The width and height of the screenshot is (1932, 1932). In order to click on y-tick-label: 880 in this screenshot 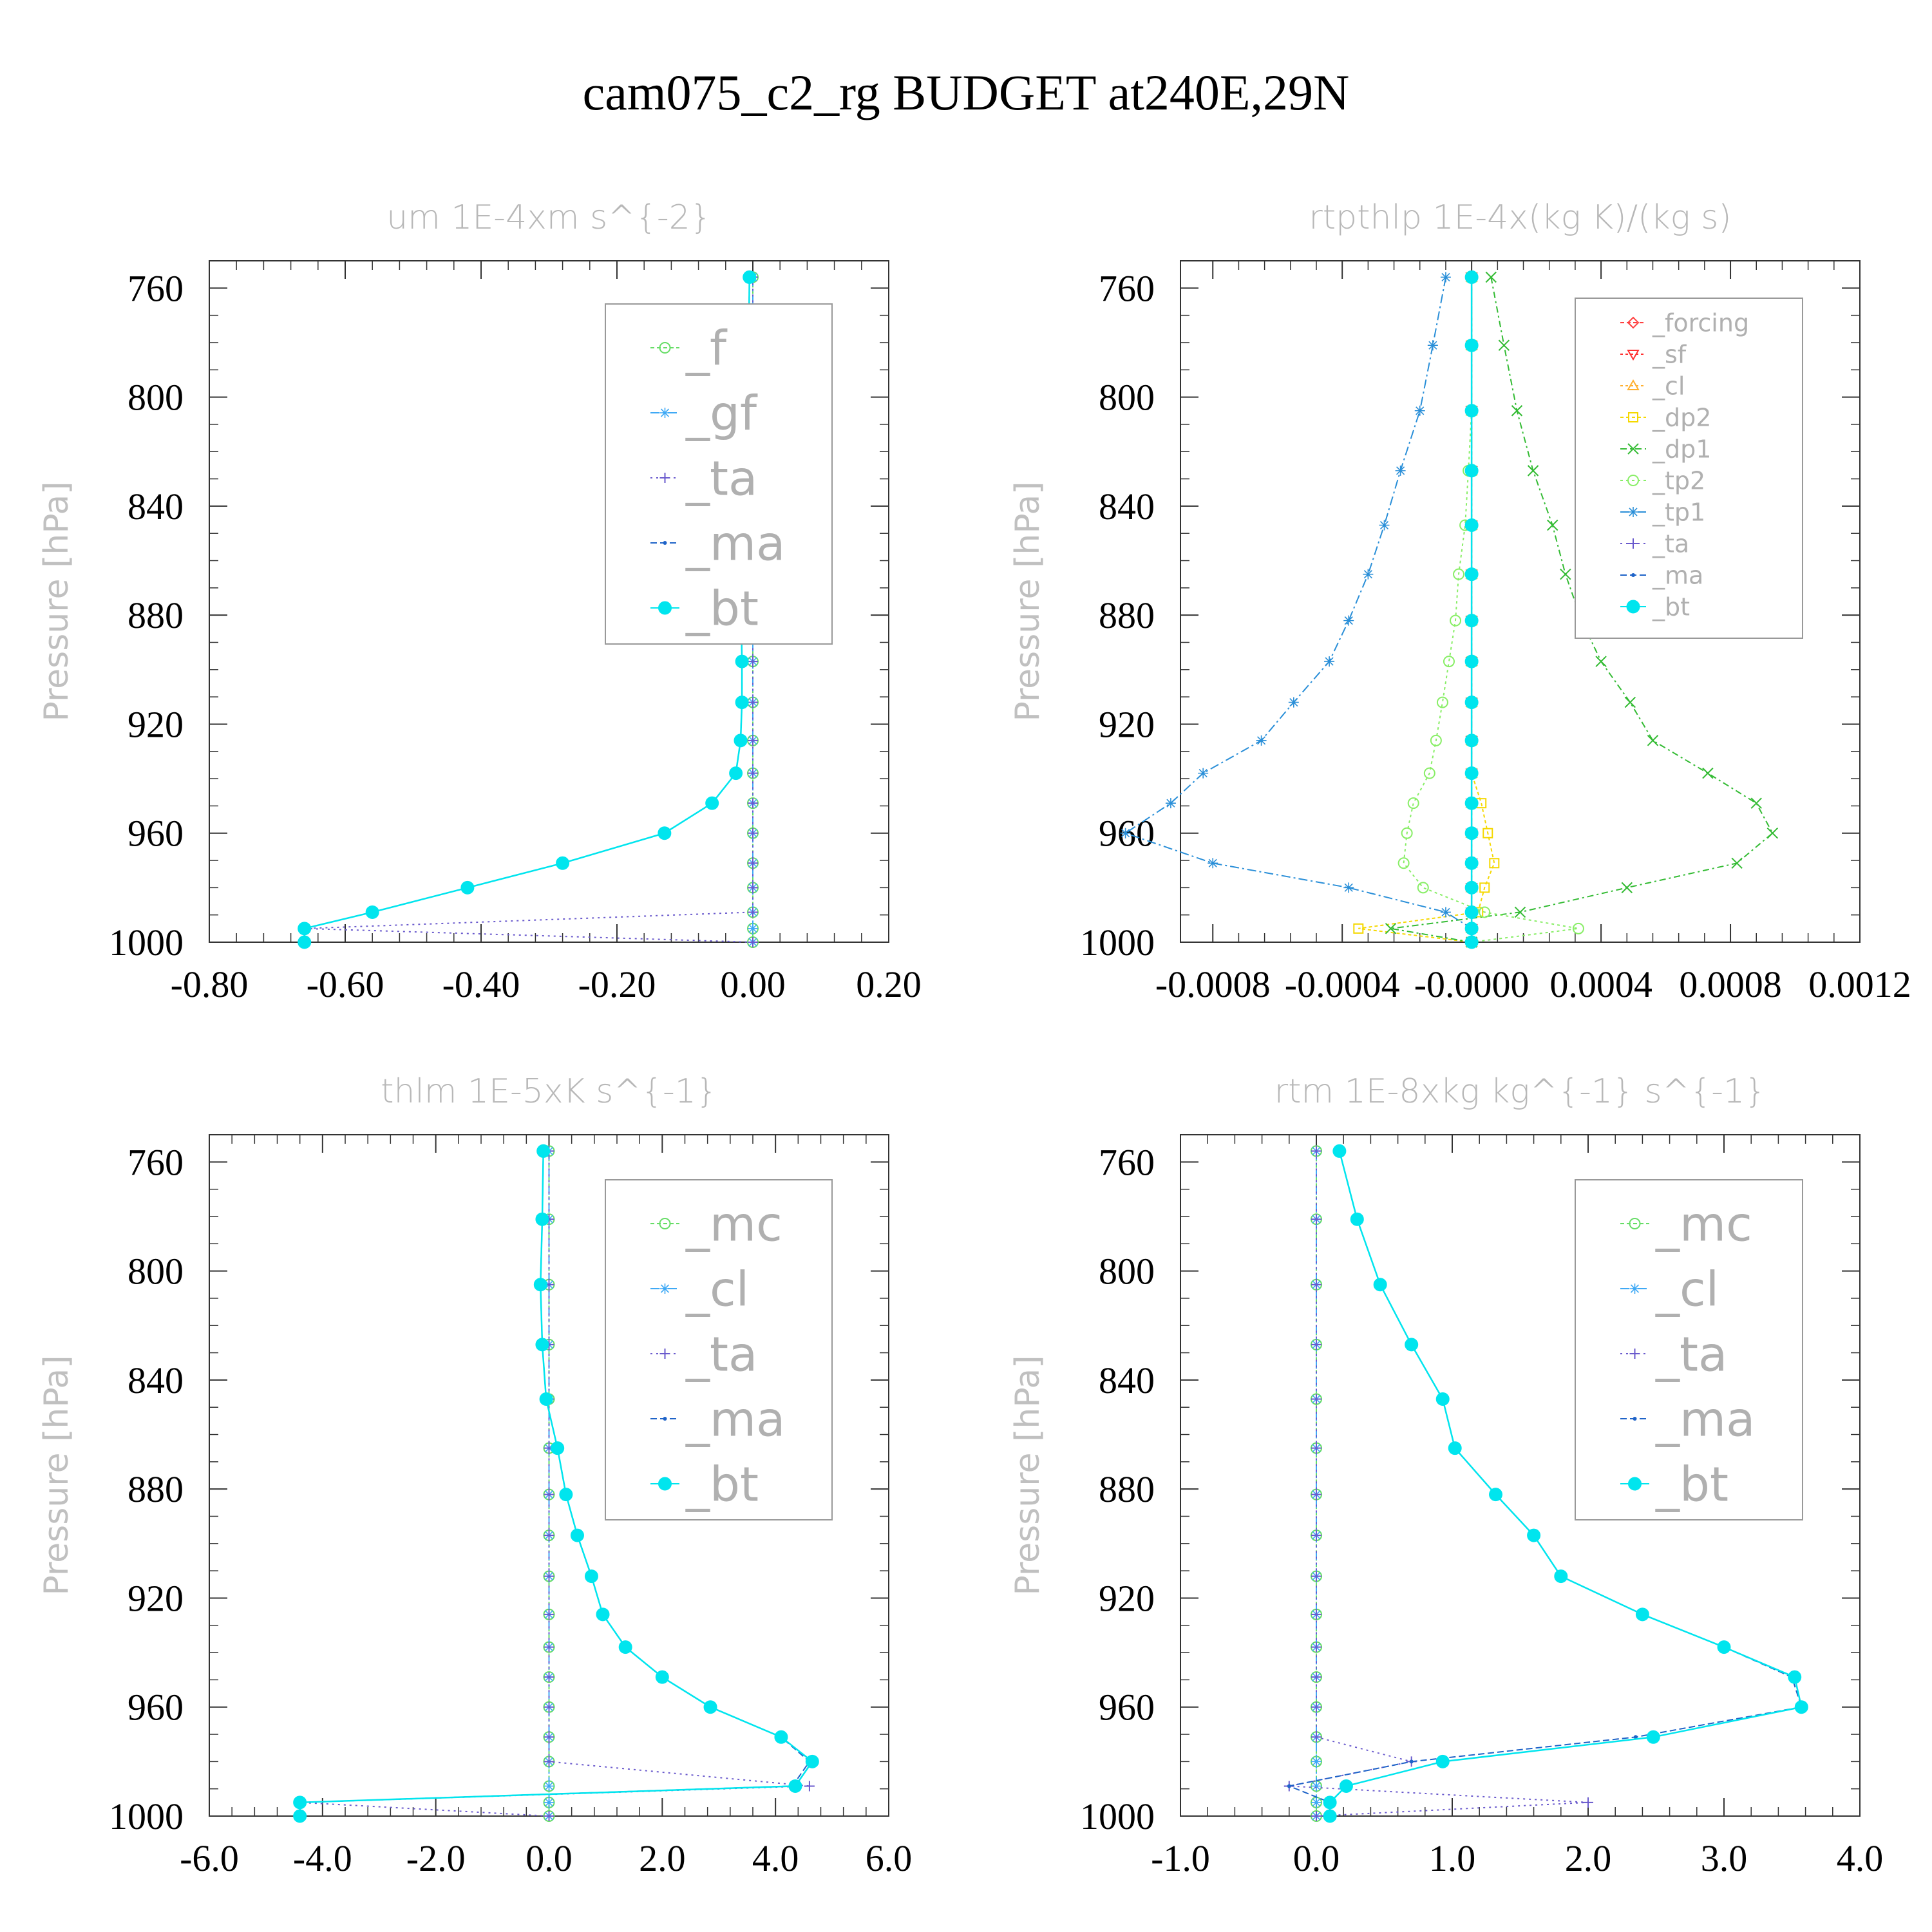, I will do `click(156, 615)`.